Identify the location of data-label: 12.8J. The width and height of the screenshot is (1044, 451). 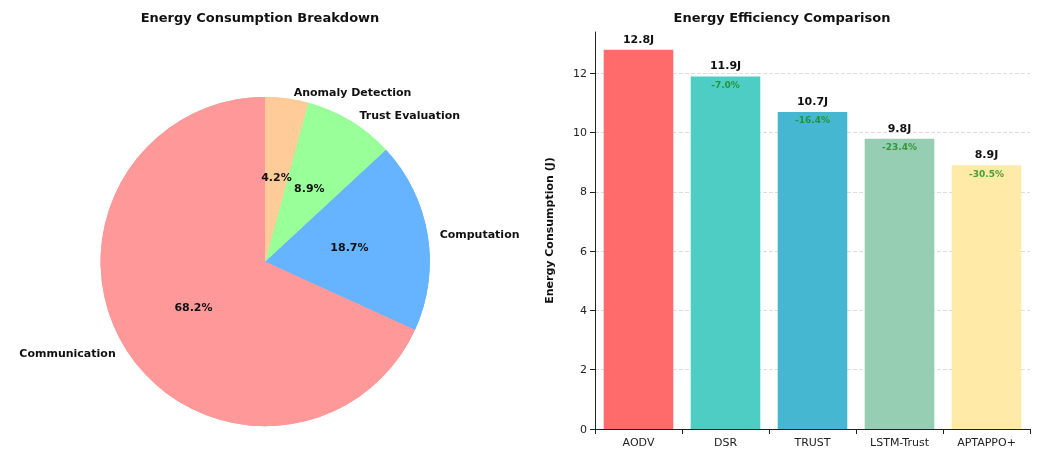
(638, 39).